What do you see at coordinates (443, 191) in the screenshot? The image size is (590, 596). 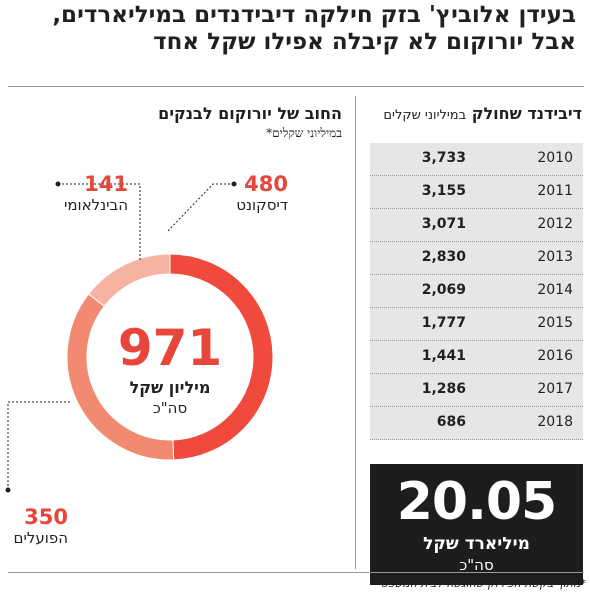 I see `row-value: 3,155` at bounding box center [443, 191].